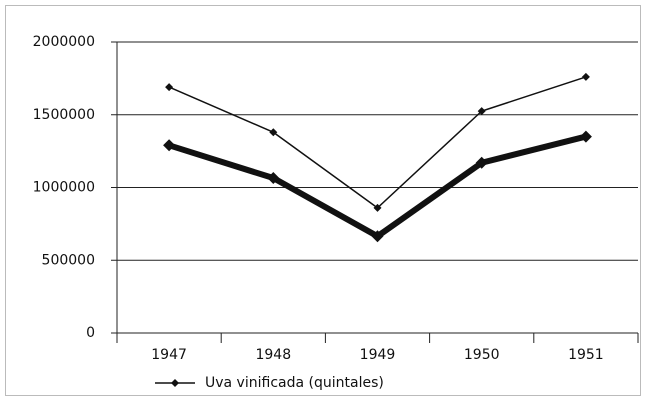 This screenshot has width=645, height=401. What do you see at coordinates (294, 383) in the screenshot?
I see `legend-label: Uva vinificada (quintales)` at bounding box center [294, 383].